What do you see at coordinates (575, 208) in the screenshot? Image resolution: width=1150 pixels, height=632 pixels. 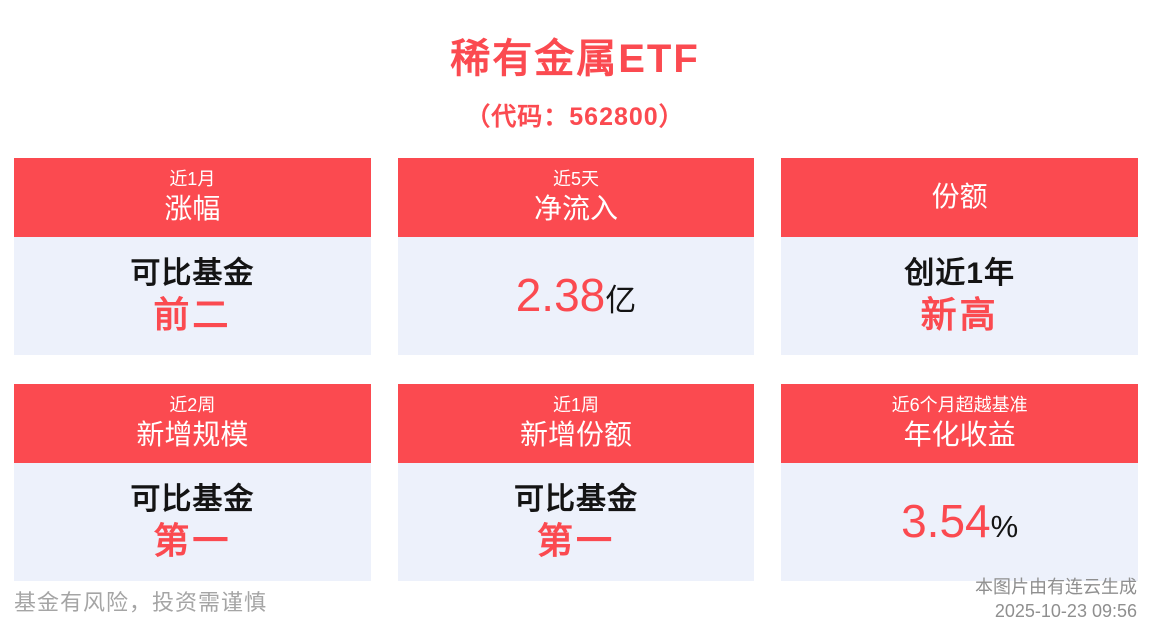 I see `card-metric-label: 净流入` at bounding box center [575, 208].